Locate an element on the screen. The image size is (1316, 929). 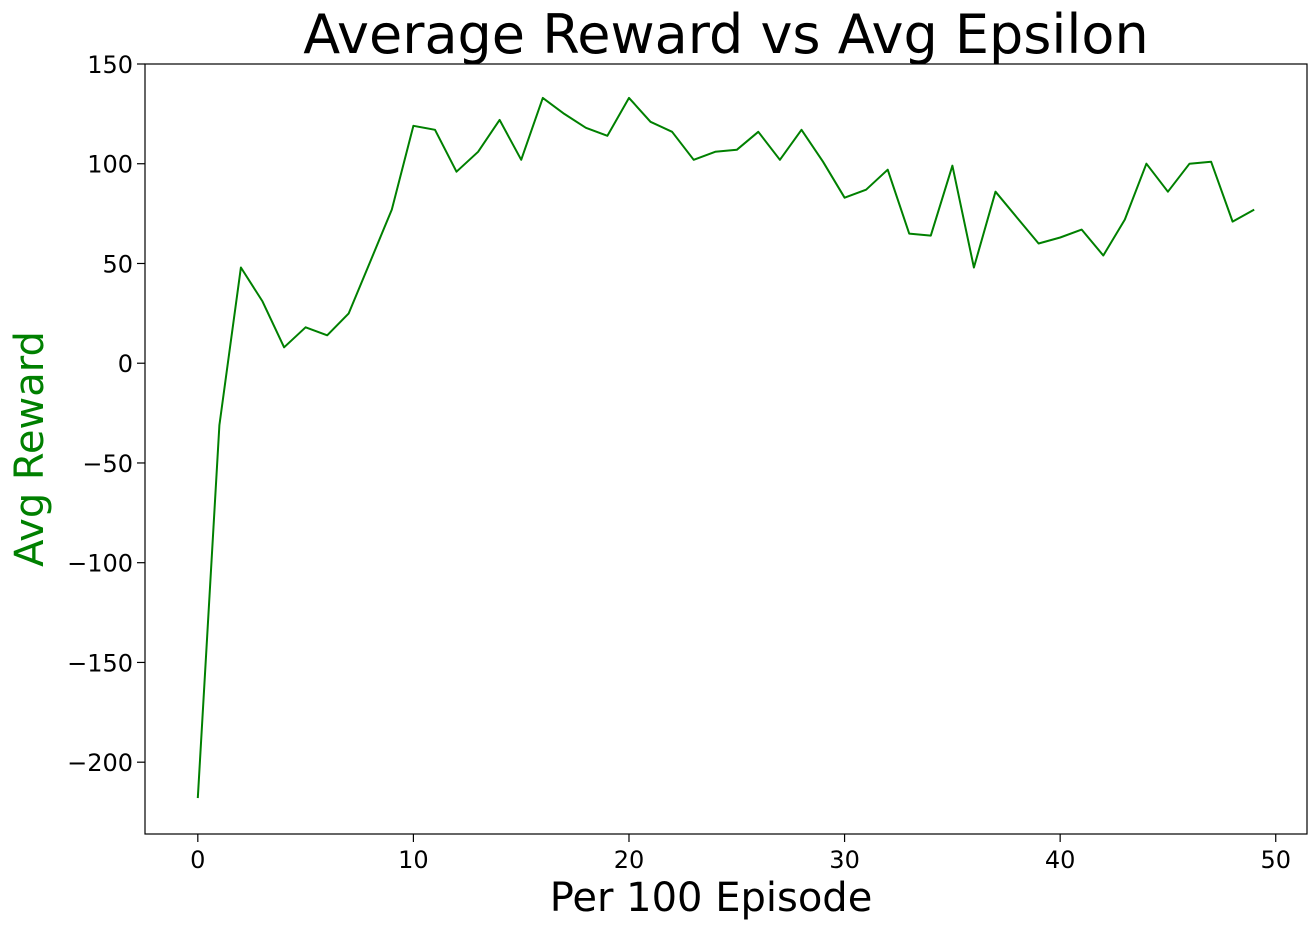
y-axis: −200 −150 −100 −50 0 50 100 150 is located at coordinates (106, 414).